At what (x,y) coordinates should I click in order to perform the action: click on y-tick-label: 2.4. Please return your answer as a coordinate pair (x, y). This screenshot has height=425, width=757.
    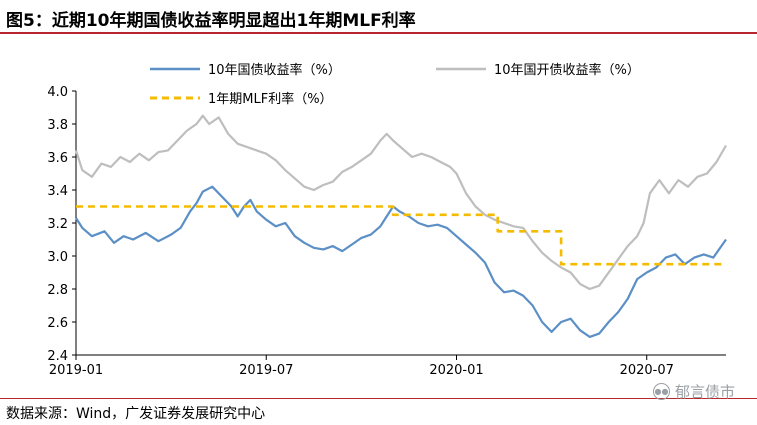
    Looking at the image, I should click on (57, 356).